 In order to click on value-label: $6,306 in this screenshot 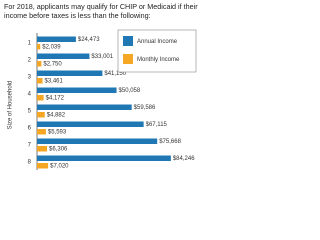, I will do `click(58, 150)`.